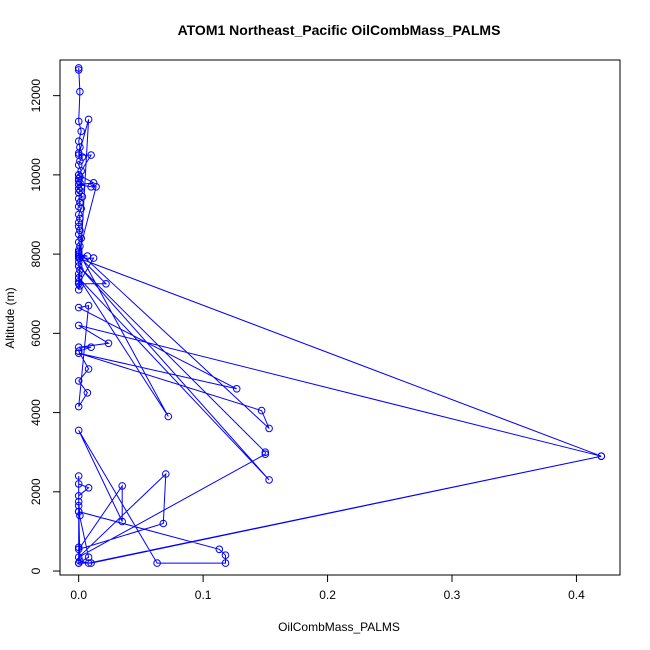 This screenshot has width=650, height=650. I want to click on x-axis: 0.0 0.1 0.2 0.3 0.4, so click(327, 588).